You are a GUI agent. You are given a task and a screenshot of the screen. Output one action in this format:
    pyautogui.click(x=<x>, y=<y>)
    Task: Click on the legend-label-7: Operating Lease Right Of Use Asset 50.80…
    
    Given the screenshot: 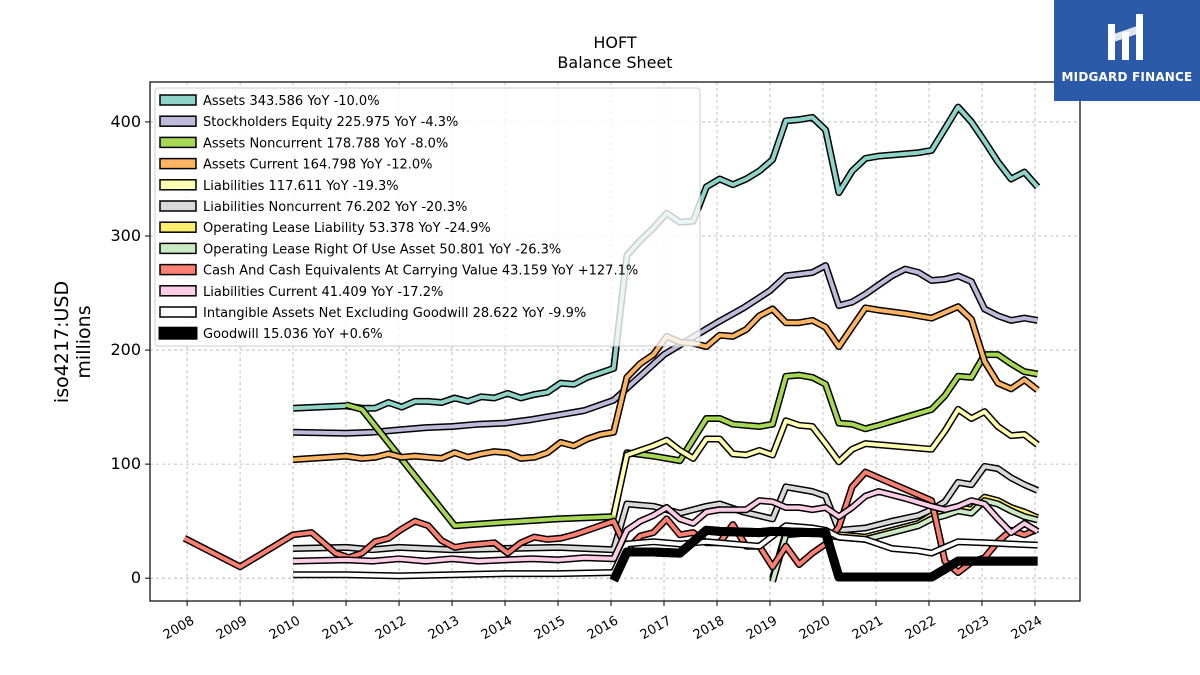 What is the action you would take?
    pyautogui.click(x=382, y=249)
    